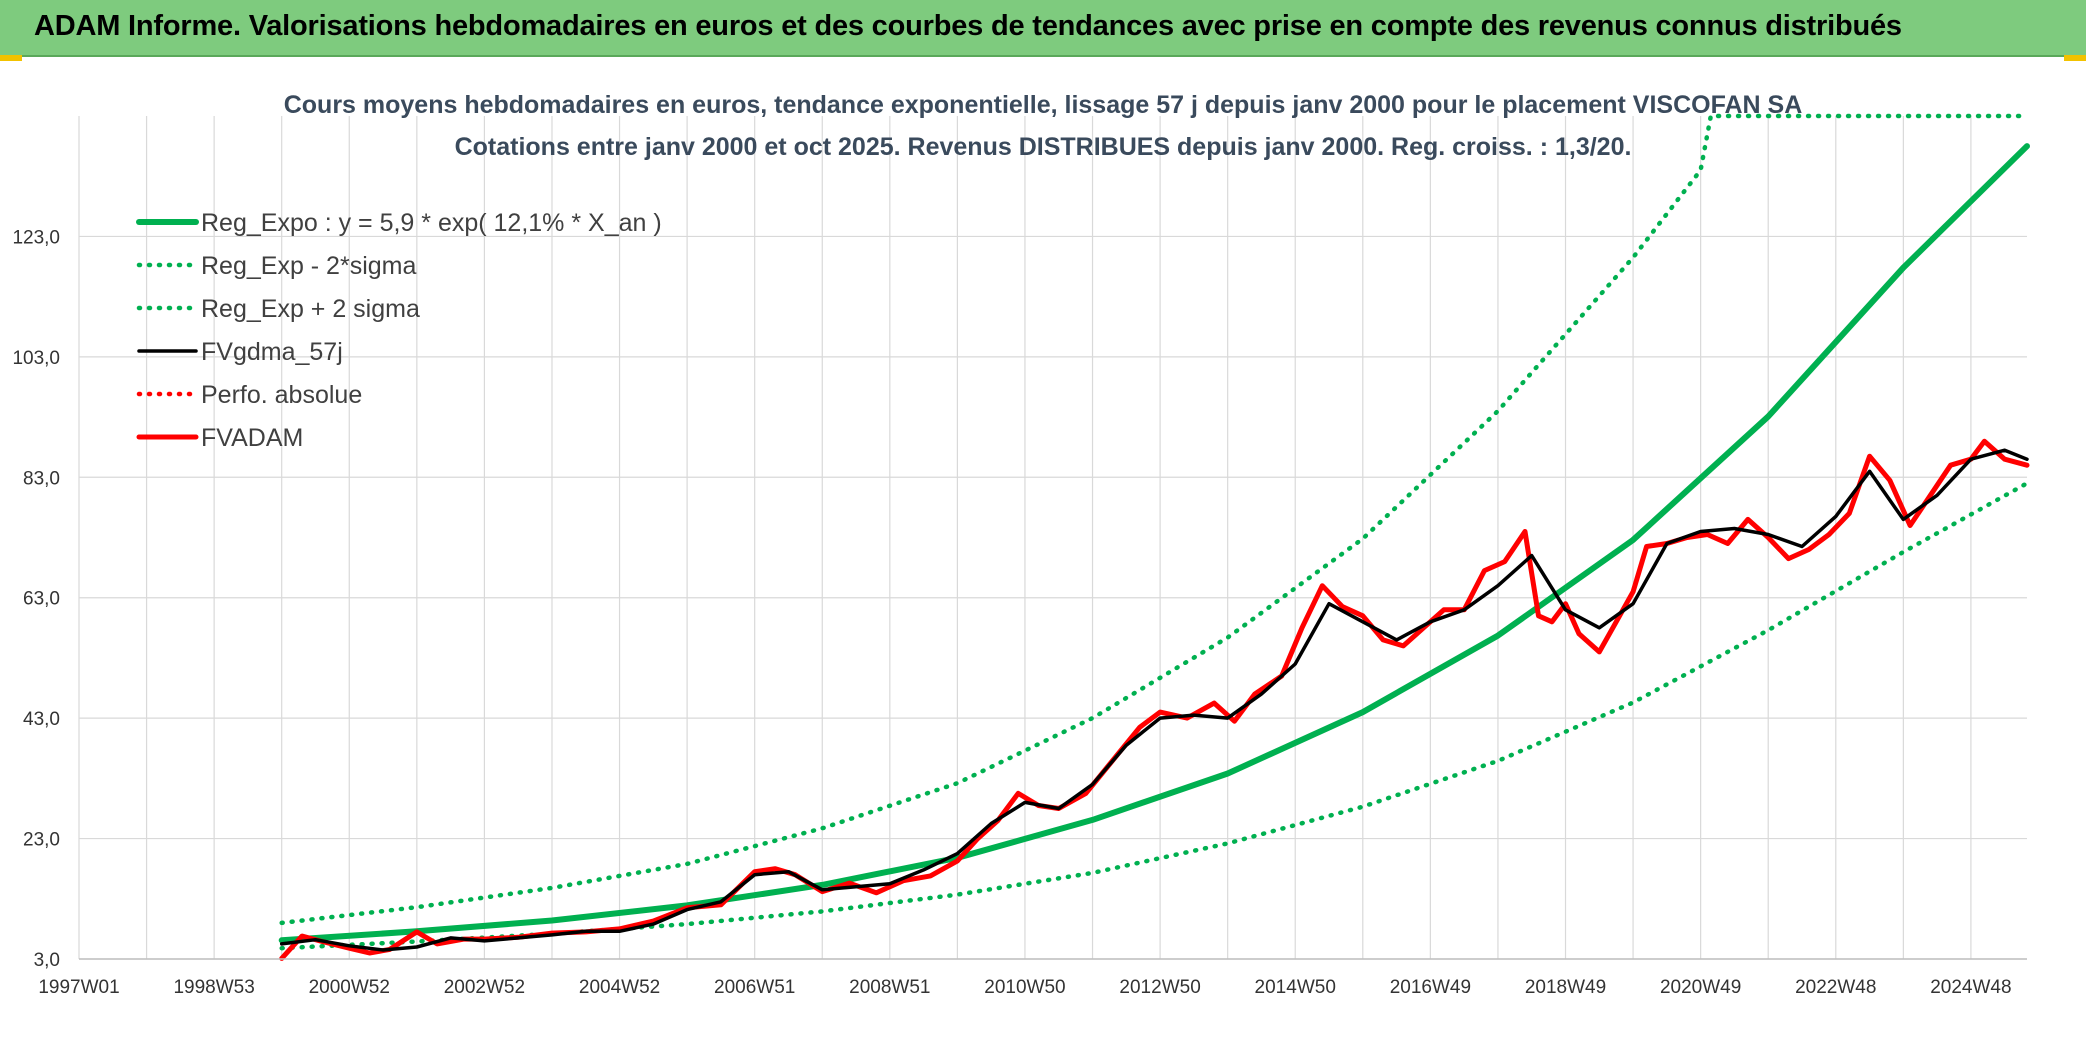  Describe the element at coordinates (41, 478) in the screenshot. I see `y-tick-label: 83,0` at that location.